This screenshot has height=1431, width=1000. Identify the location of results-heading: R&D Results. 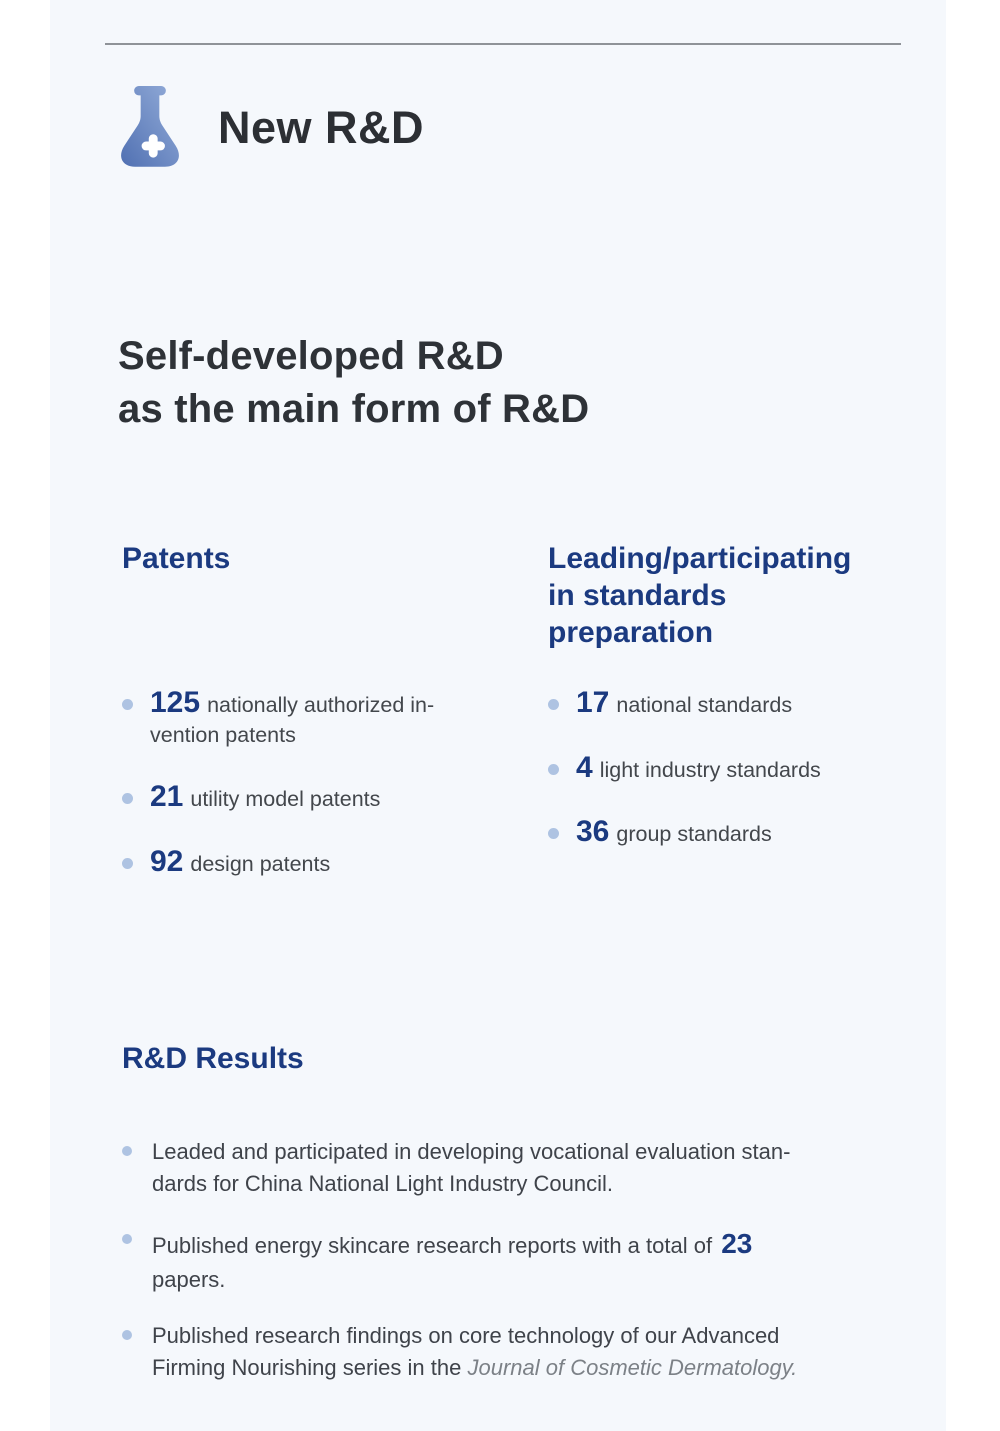
(213, 1058).